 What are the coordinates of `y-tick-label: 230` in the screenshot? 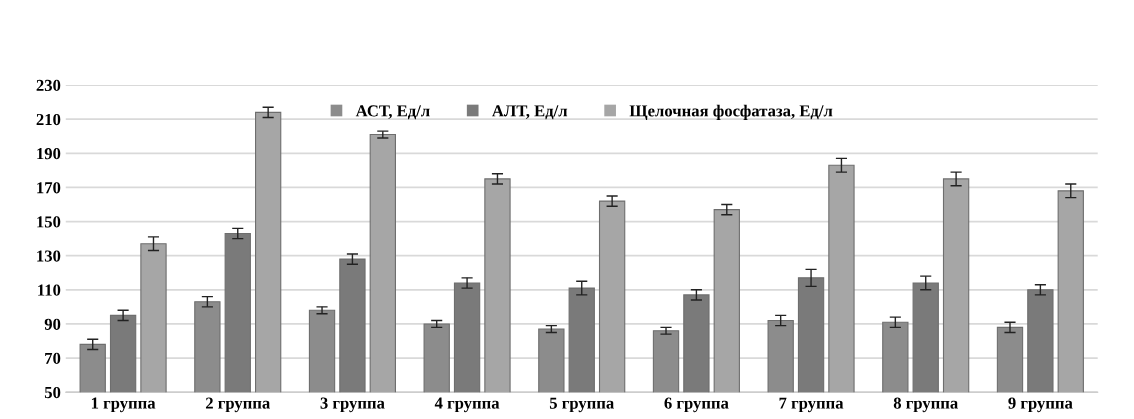 It's located at (48, 85).